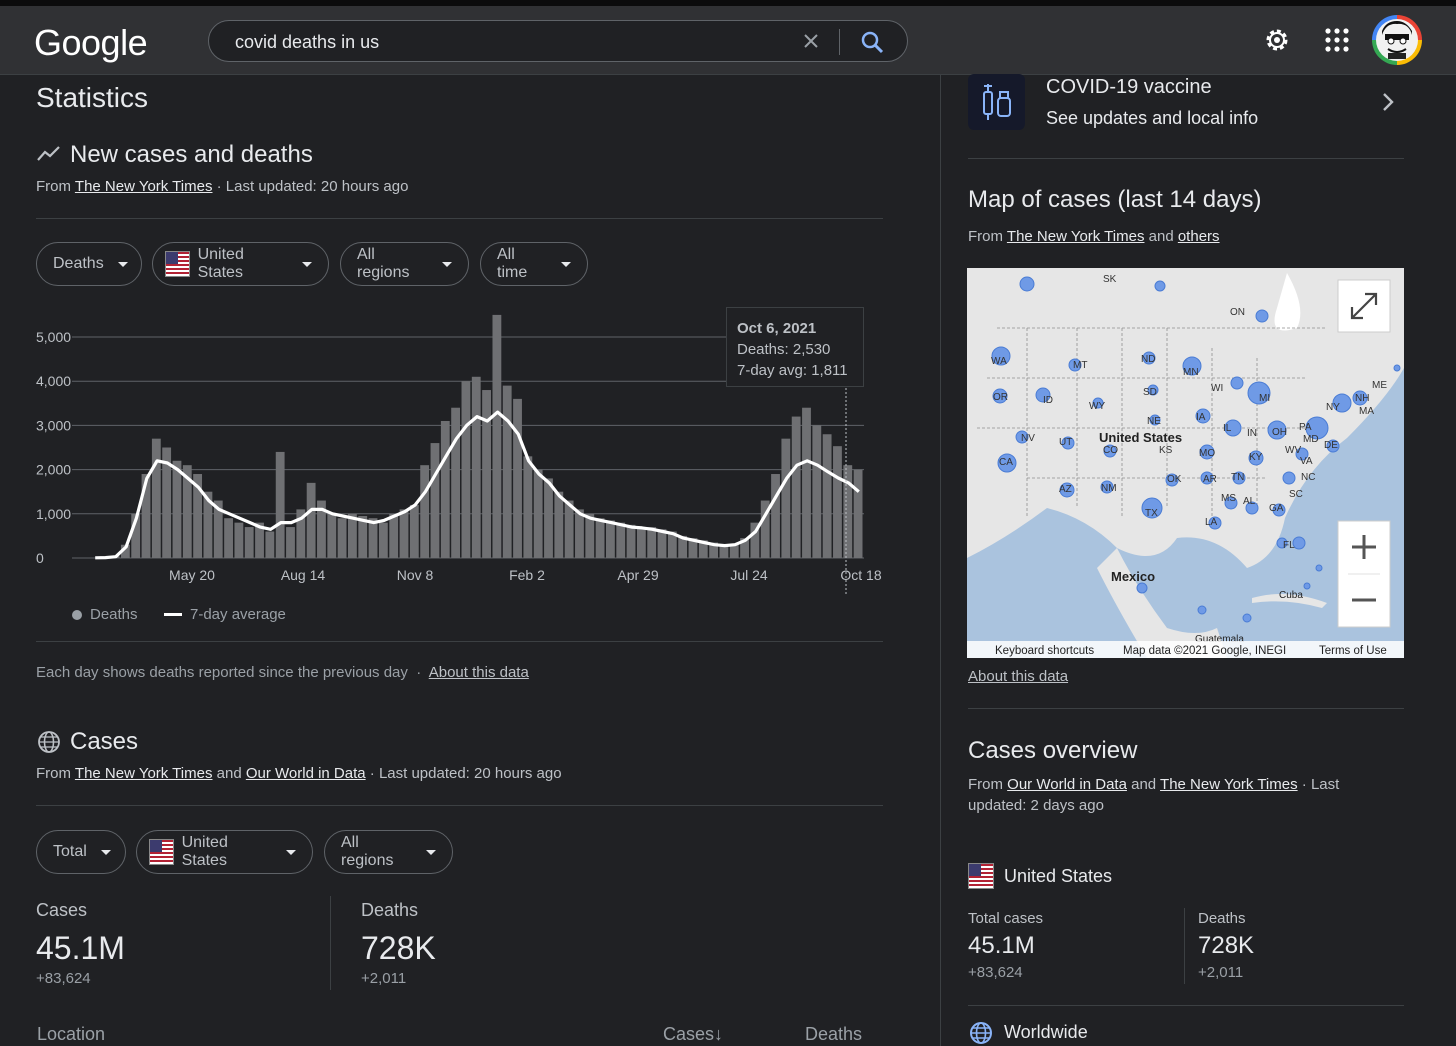 The image size is (1456, 1046). What do you see at coordinates (114, 614) in the screenshot?
I see `legend-label: Deaths` at bounding box center [114, 614].